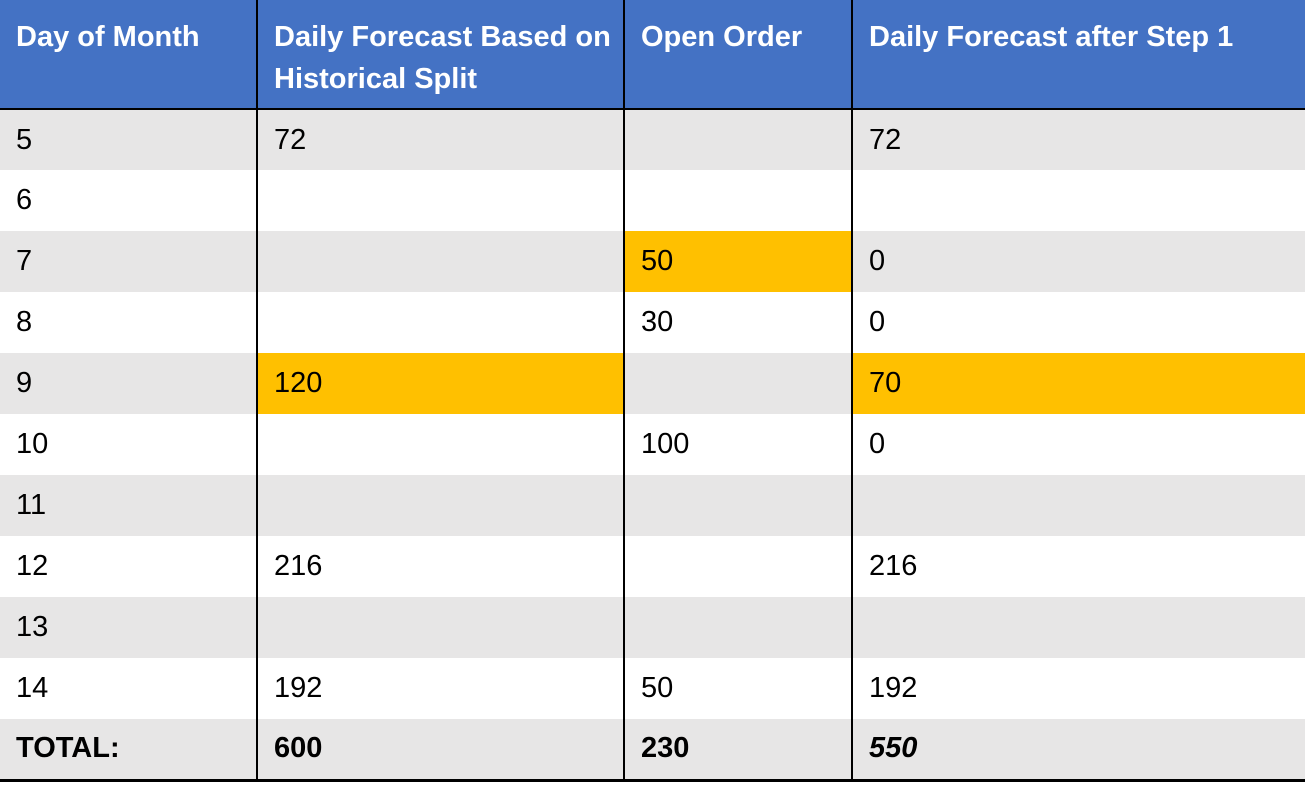  What do you see at coordinates (128, 505) in the screenshot?
I see `table-cell: 11` at bounding box center [128, 505].